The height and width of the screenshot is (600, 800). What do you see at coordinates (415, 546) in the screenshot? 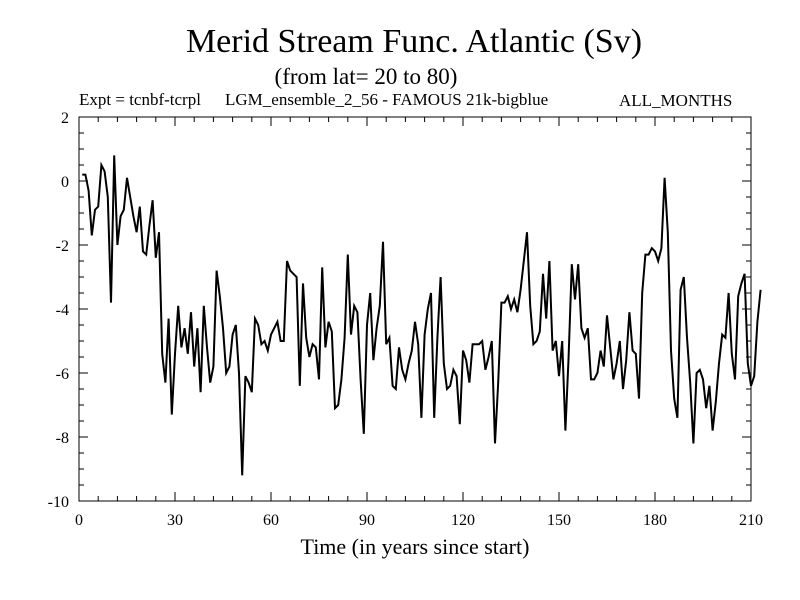
I see `x-axis-label: Time (in years since start)` at bounding box center [415, 546].